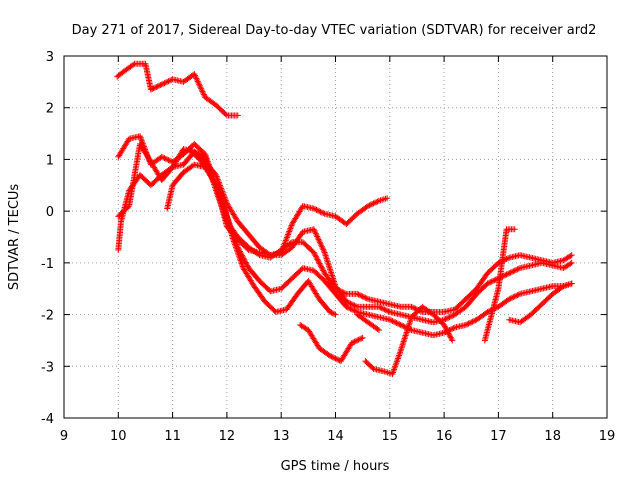 The height and width of the screenshot is (480, 640). Describe the element at coordinates (47, 367) in the screenshot. I see `y-tick-label: -3` at that location.